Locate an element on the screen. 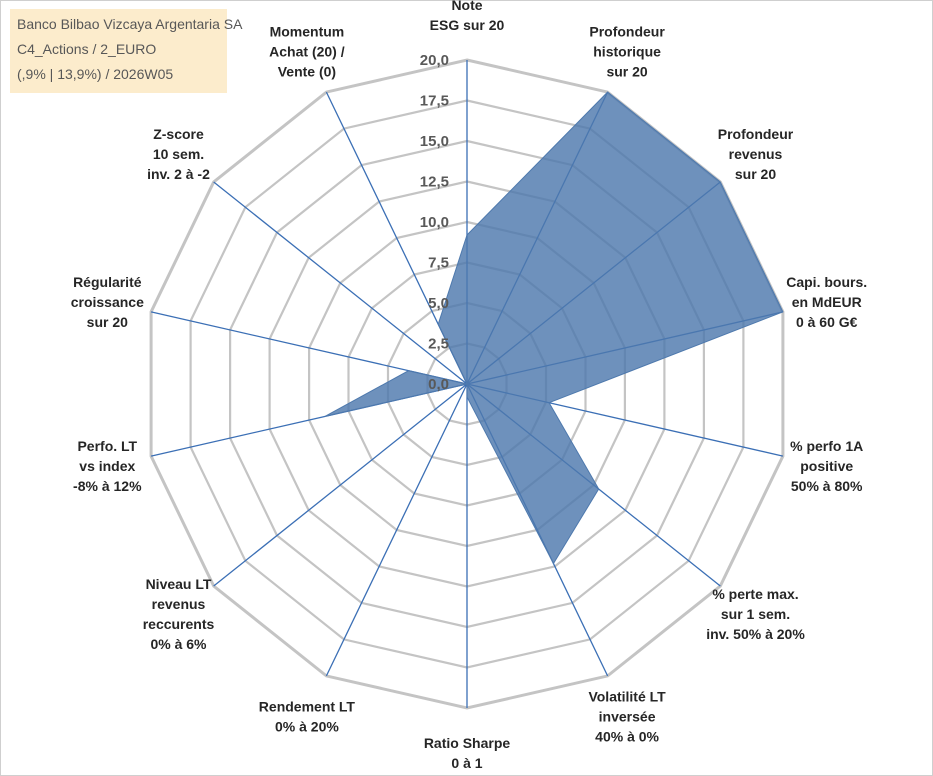 This screenshot has height=776, width=933. axis-label: % perte max. sur 1 sem. inv. 50% à 20% is located at coordinates (755, 614).